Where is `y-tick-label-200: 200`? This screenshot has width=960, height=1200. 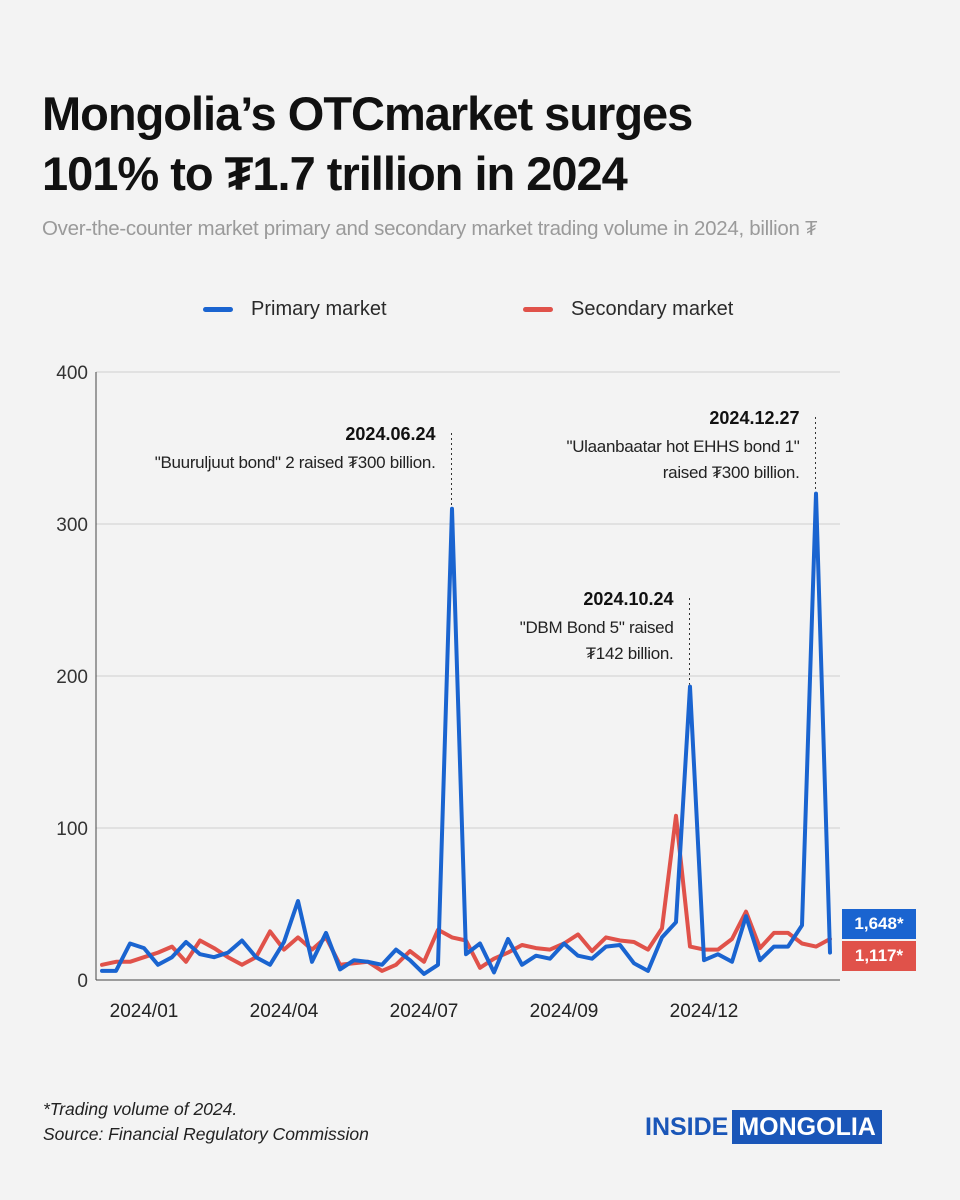
y-tick-label-200: 200 is located at coordinates (72, 677).